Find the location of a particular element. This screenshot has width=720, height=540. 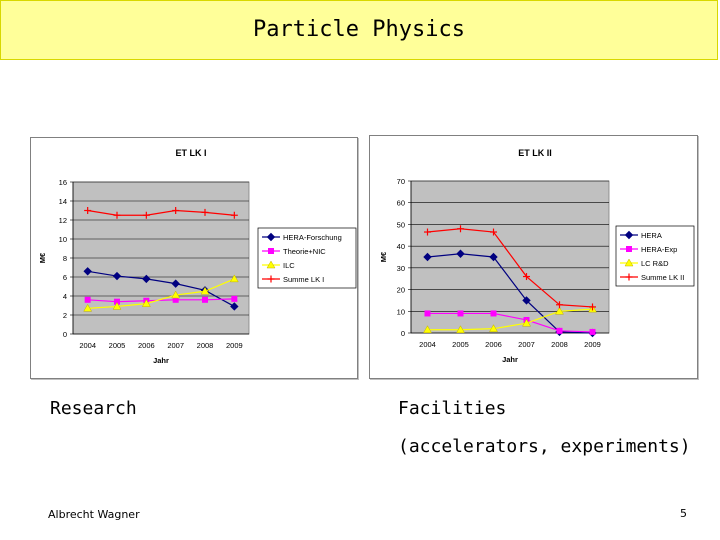

chart1-legend-label: Theorie+NIC is located at coordinates (304, 251).